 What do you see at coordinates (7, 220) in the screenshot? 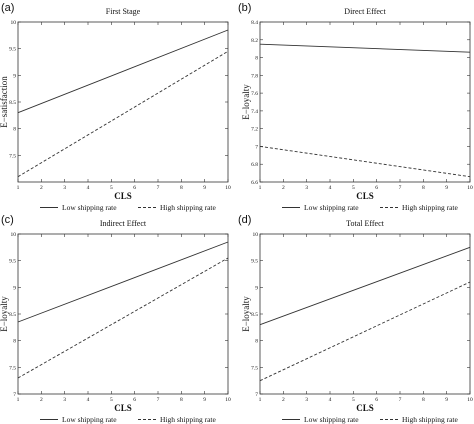
I see `panel-label: (c)` at bounding box center [7, 220].